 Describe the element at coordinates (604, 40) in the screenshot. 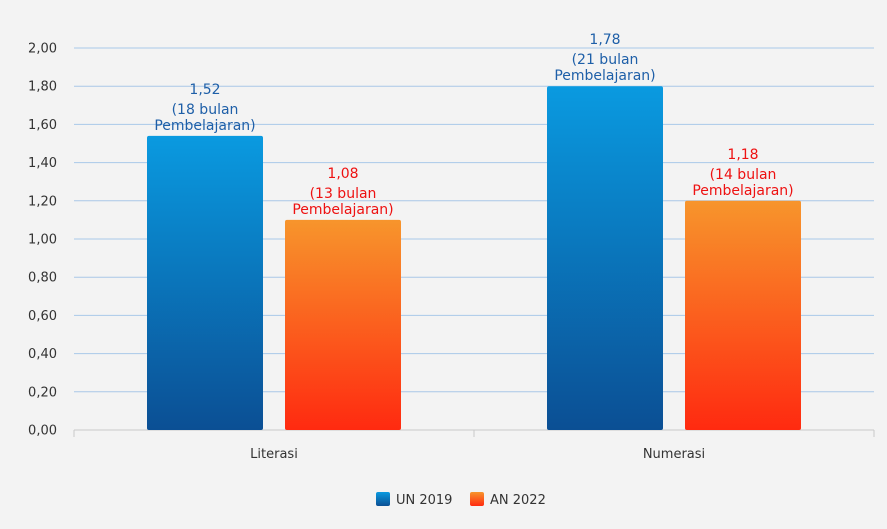

I see `data-value-label: 1,78` at that location.